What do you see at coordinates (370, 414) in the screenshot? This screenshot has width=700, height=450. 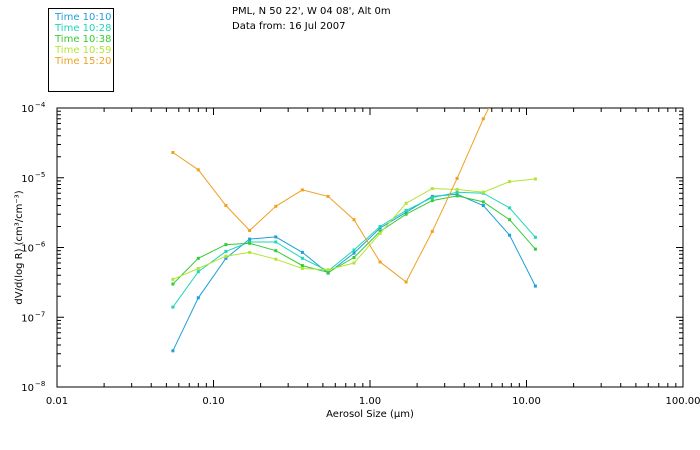 I see `x-axis-label: Aerosol Size (μm)` at bounding box center [370, 414].